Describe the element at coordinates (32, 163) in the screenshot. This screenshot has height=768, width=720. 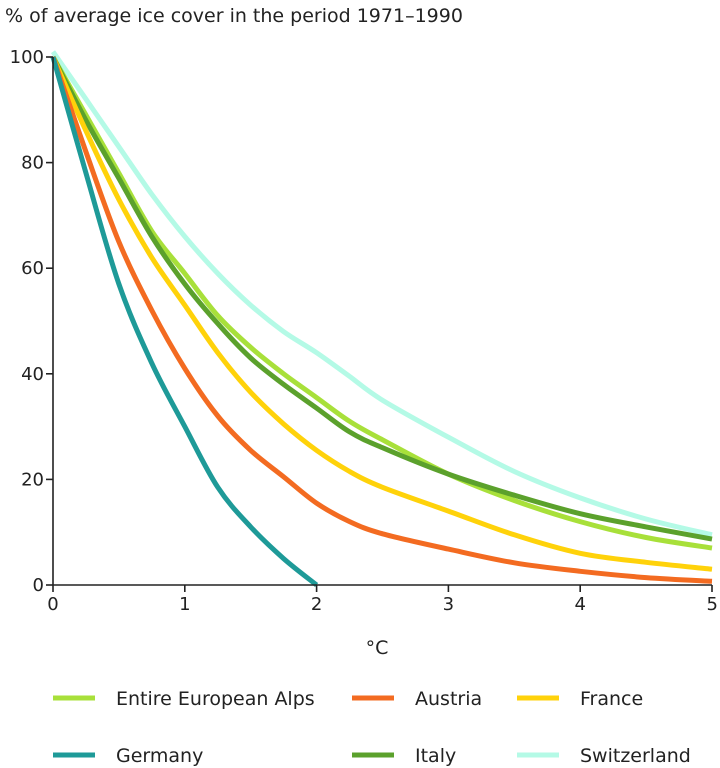
I see `y-tick-label: 80` at that location.